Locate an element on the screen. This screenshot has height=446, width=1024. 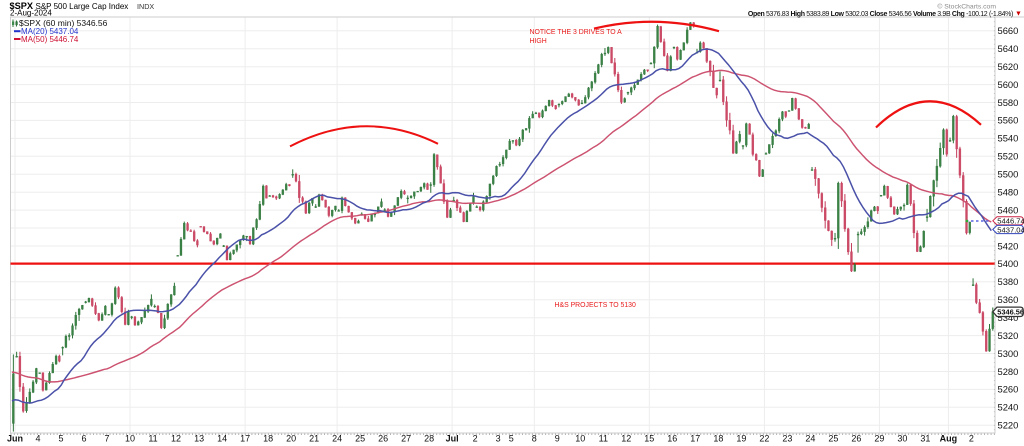
svg-text: 29 is located at coordinates (879, 439).